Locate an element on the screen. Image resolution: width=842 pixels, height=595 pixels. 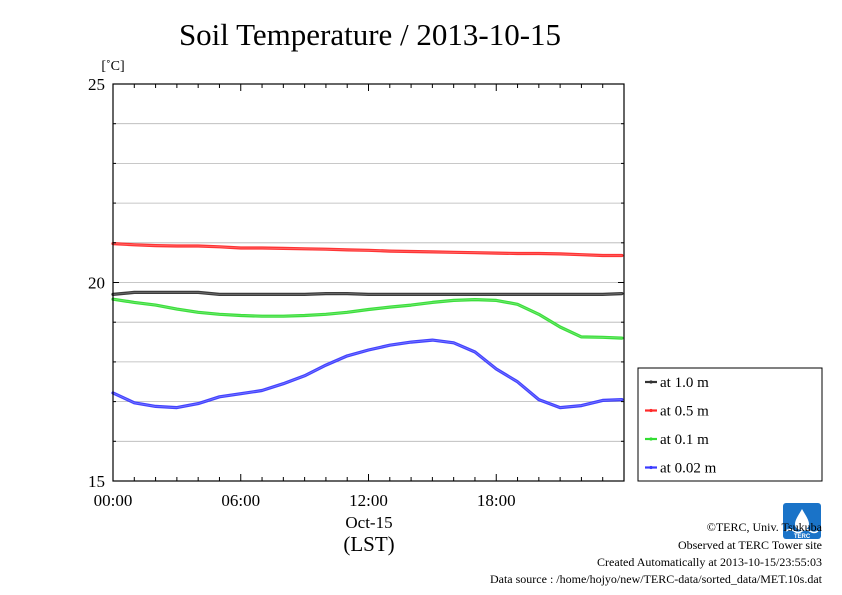
x-tick-label: 12:00 is located at coordinates (368, 500).